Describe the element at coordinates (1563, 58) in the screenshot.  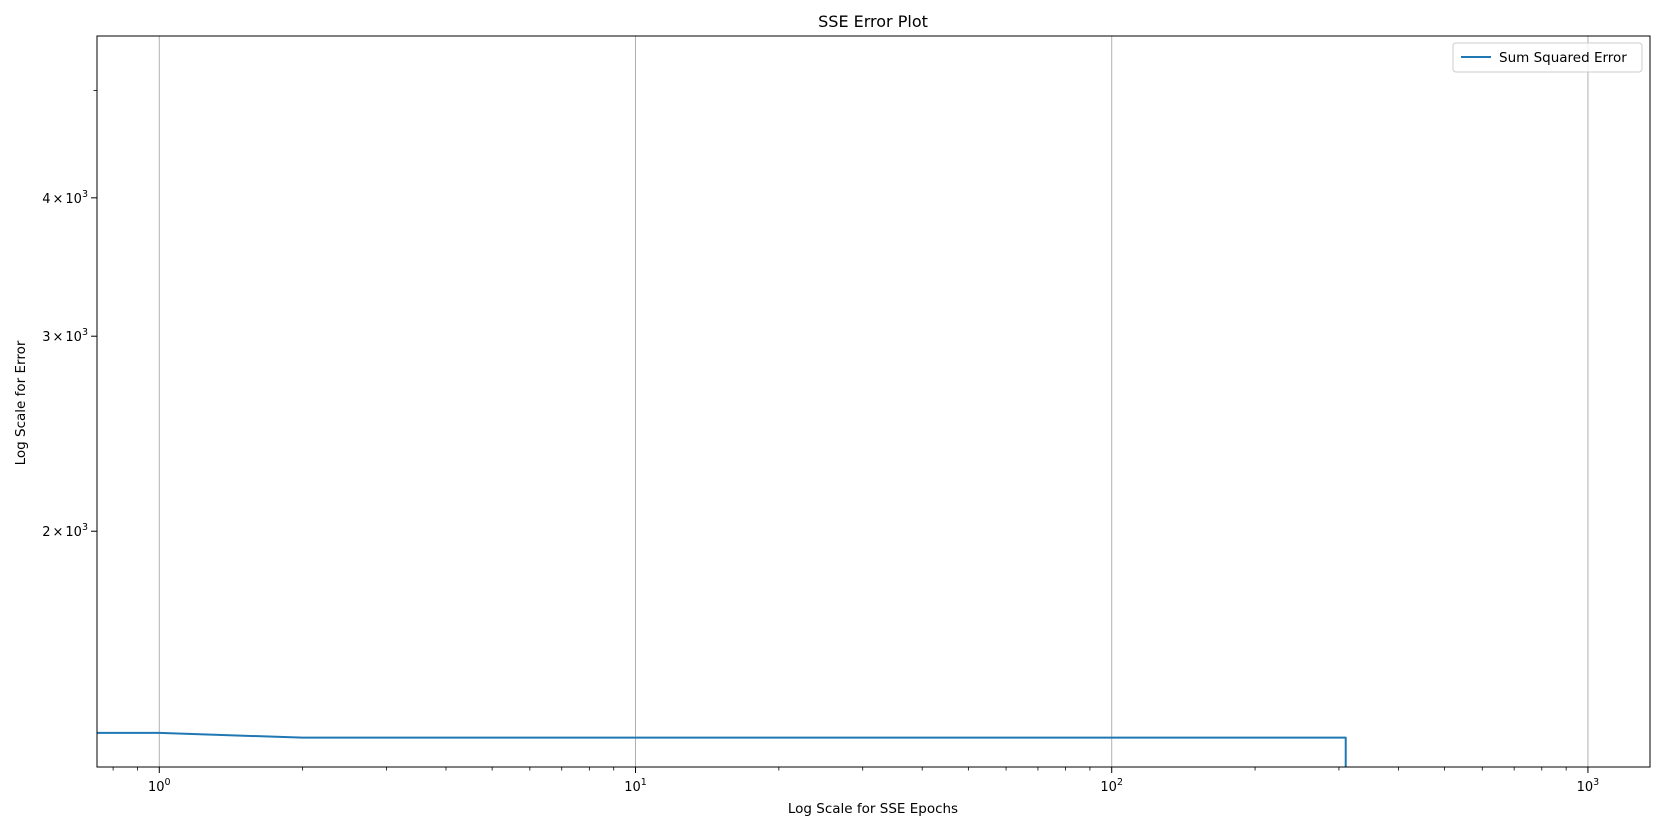
I see `legend-label: Sum Squared Error` at that location.